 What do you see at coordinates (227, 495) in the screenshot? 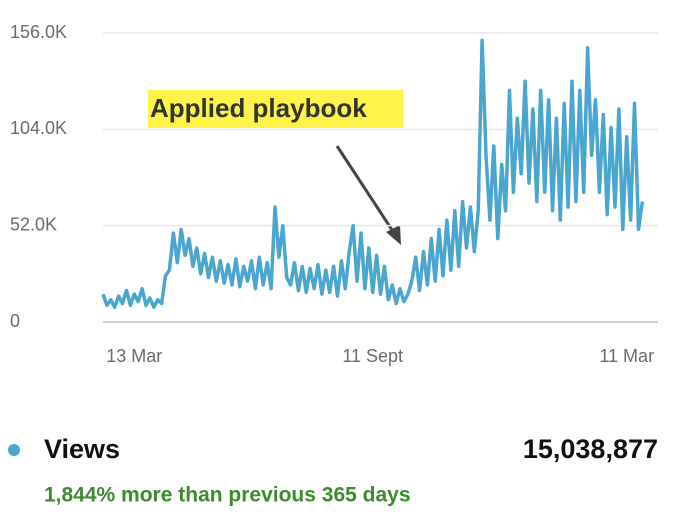
I see `comparison: 1,844% more than previous 365 days` at bounding box center [227, 495].